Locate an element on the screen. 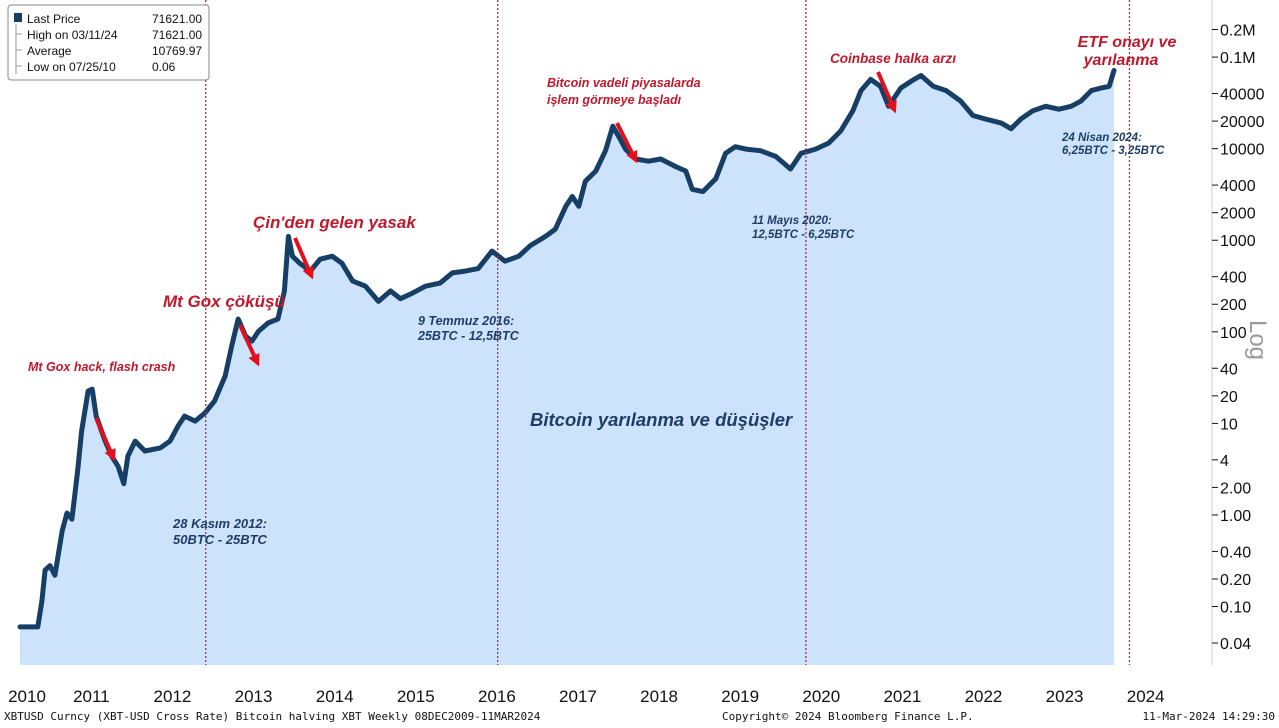 This screenshot has width=1279, height=728. y-axis-label: Log is located at coordinates (1257, 340).